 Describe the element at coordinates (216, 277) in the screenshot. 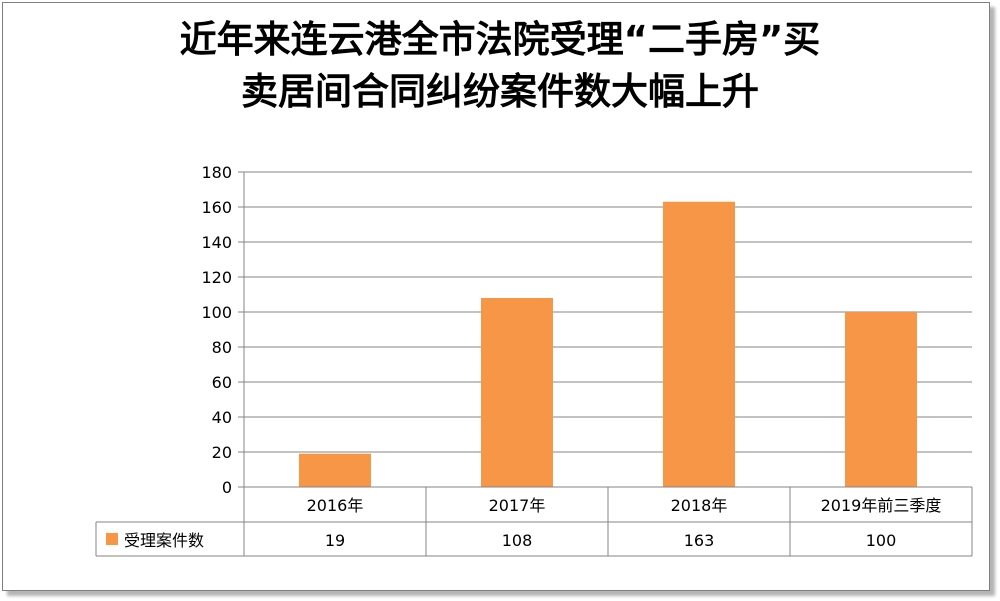

I see `y-tick-label: 120` at that location.